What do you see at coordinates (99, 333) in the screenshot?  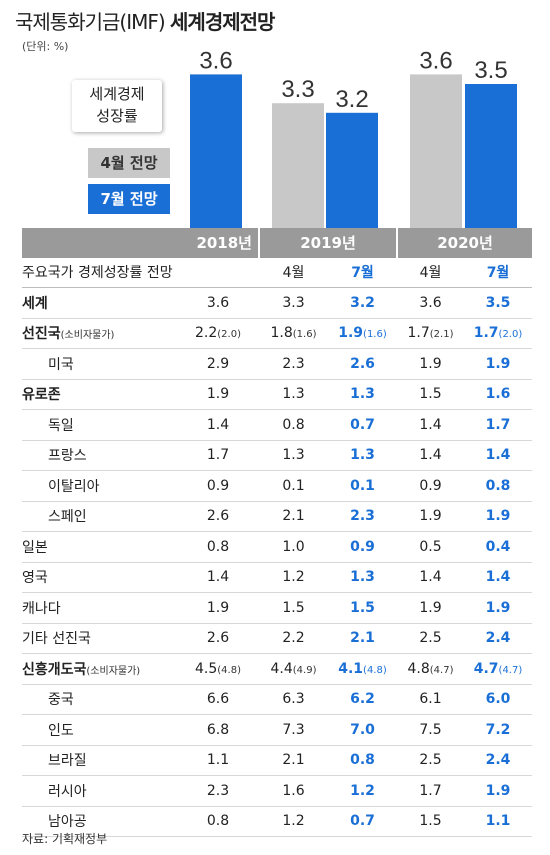 I see `row-label: 선진국(소비자물가)` at bounding box center [99, 333].